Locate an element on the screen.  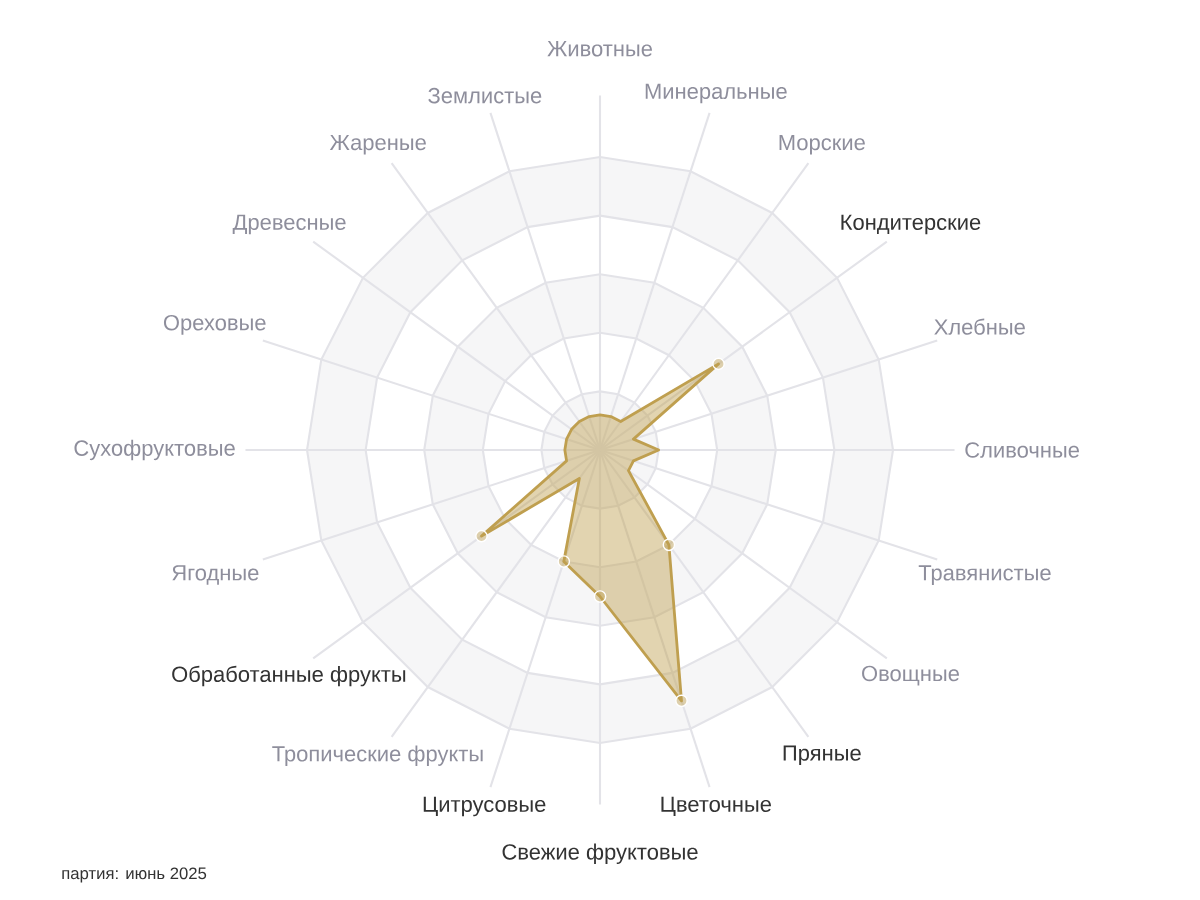
text: партия: июнь 2025 is located at coordinates (134, 875).